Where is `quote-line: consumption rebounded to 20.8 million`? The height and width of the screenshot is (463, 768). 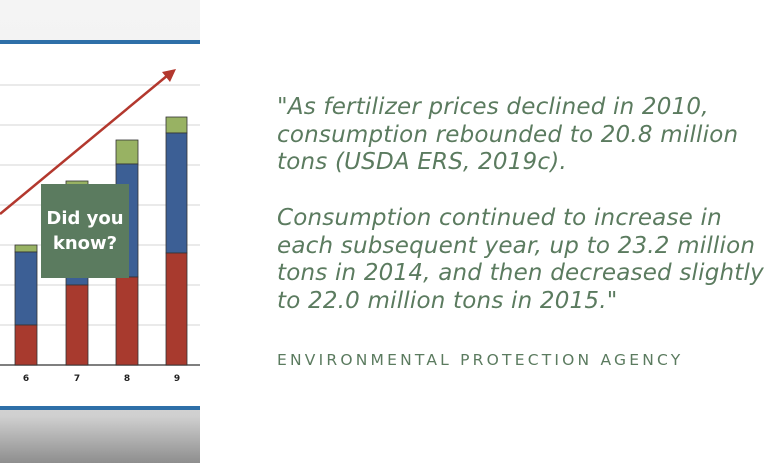 quote-line: consumption rebounded to 20.8 million is located at coordinates (508, 134).